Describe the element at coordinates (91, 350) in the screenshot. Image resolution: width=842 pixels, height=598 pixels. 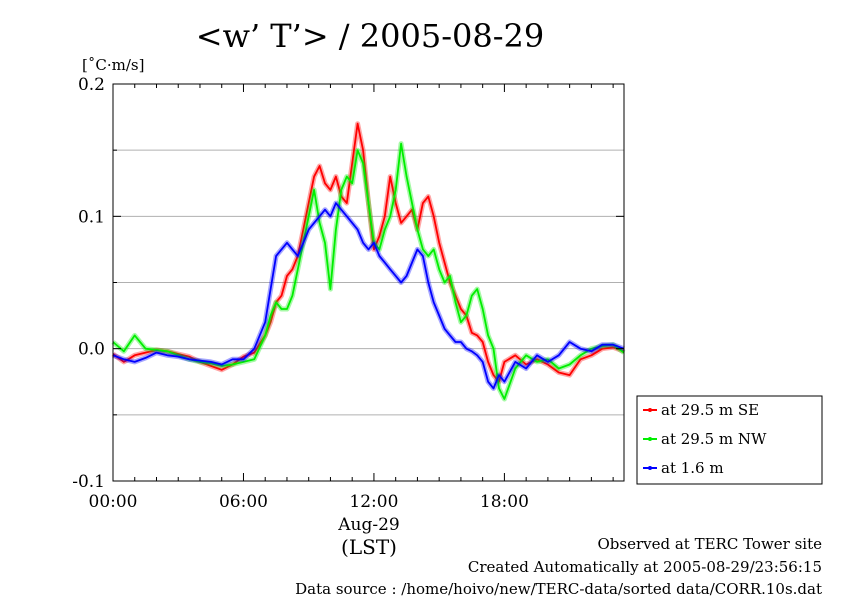
I see `y-tick-label: 0.0` at that location.